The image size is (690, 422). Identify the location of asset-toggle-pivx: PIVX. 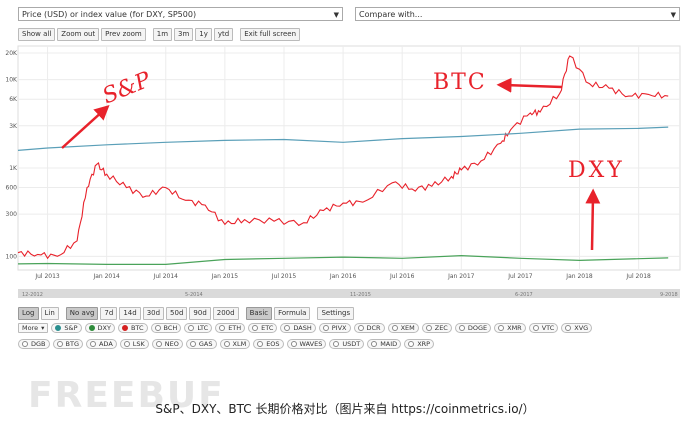
(334, 328).